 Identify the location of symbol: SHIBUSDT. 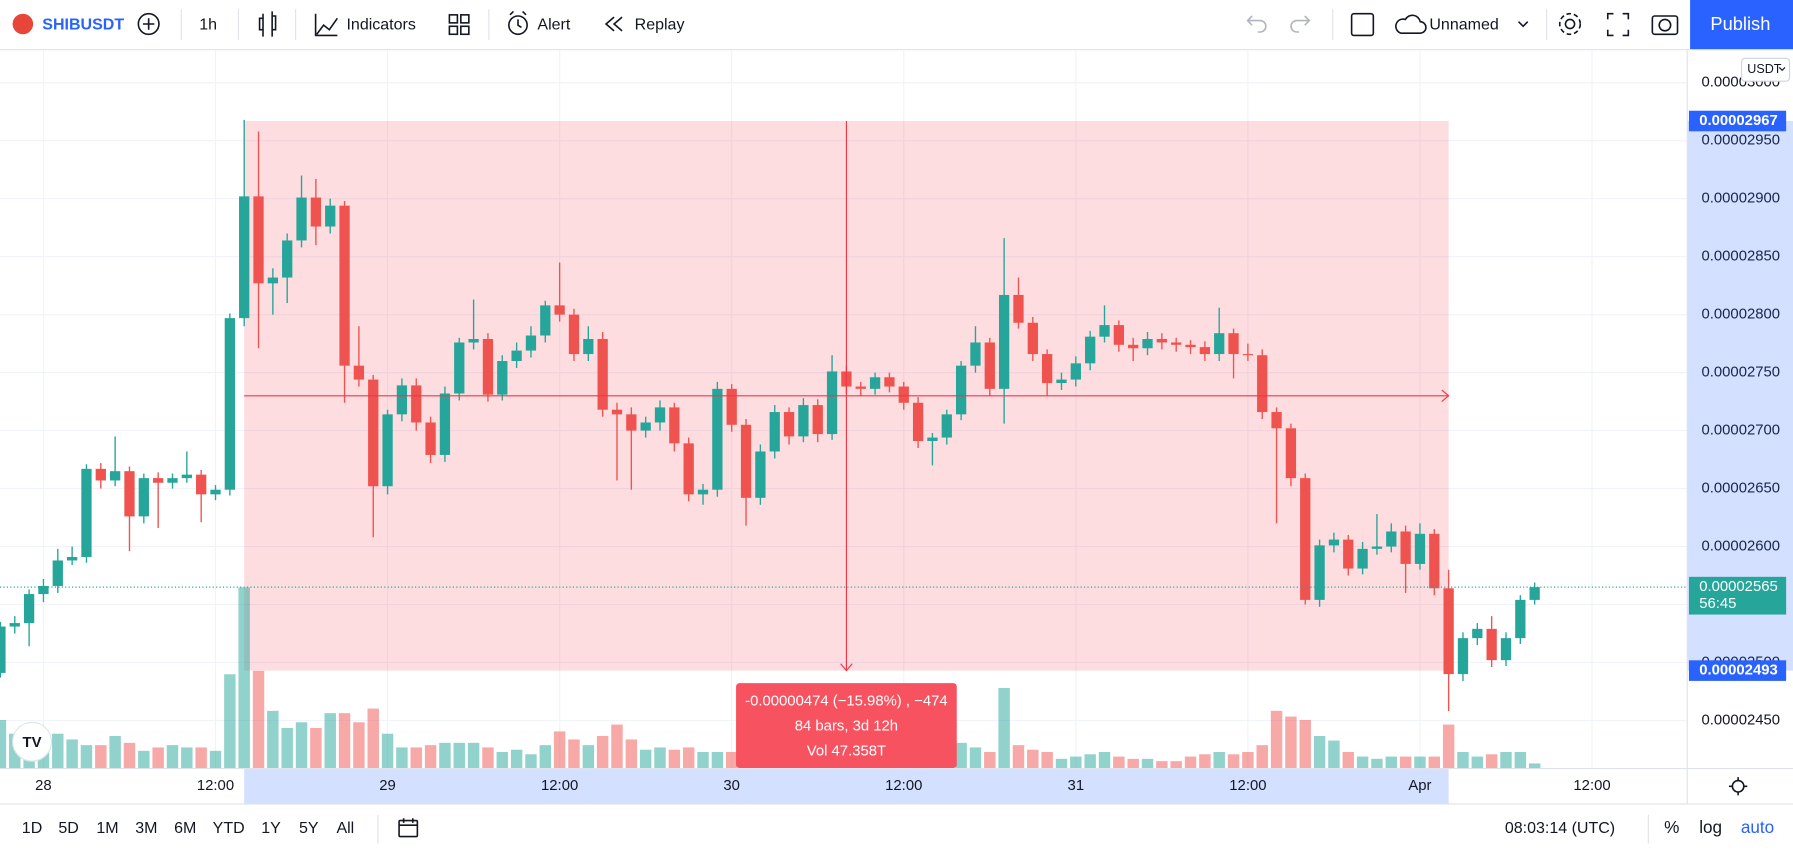
(83, 24).